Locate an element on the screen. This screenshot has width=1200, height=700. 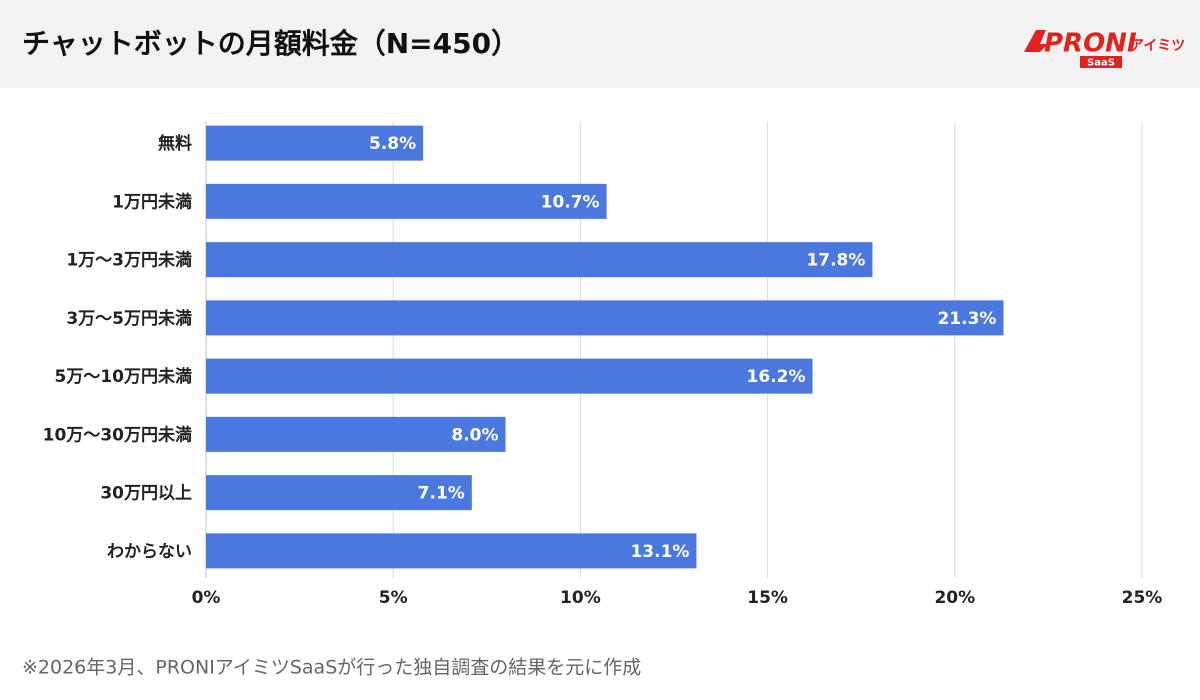
value-label: 10.7% is located at coordinates (570, 202).